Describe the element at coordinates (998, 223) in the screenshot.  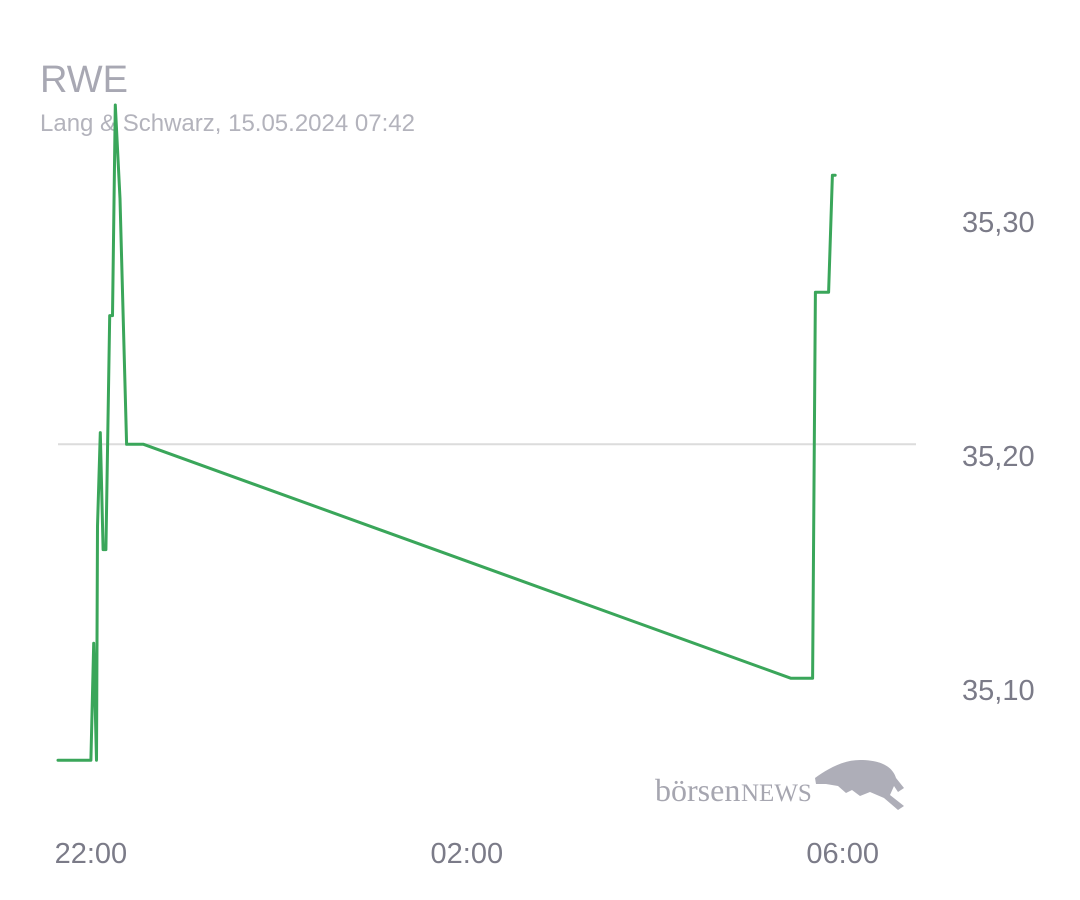
I see `y-tick-label: 35,30` at that location.